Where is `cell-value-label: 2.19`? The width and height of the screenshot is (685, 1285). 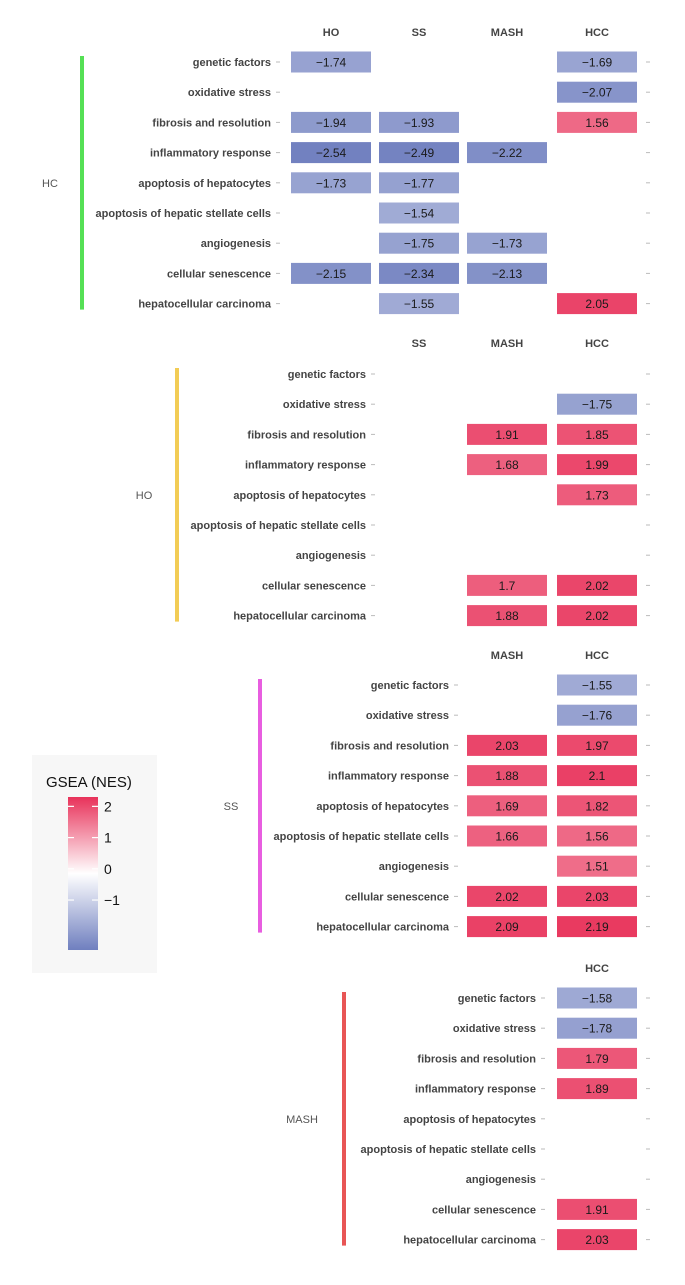
cell-value-label: 2.19 is located at coordinates (597, 927).